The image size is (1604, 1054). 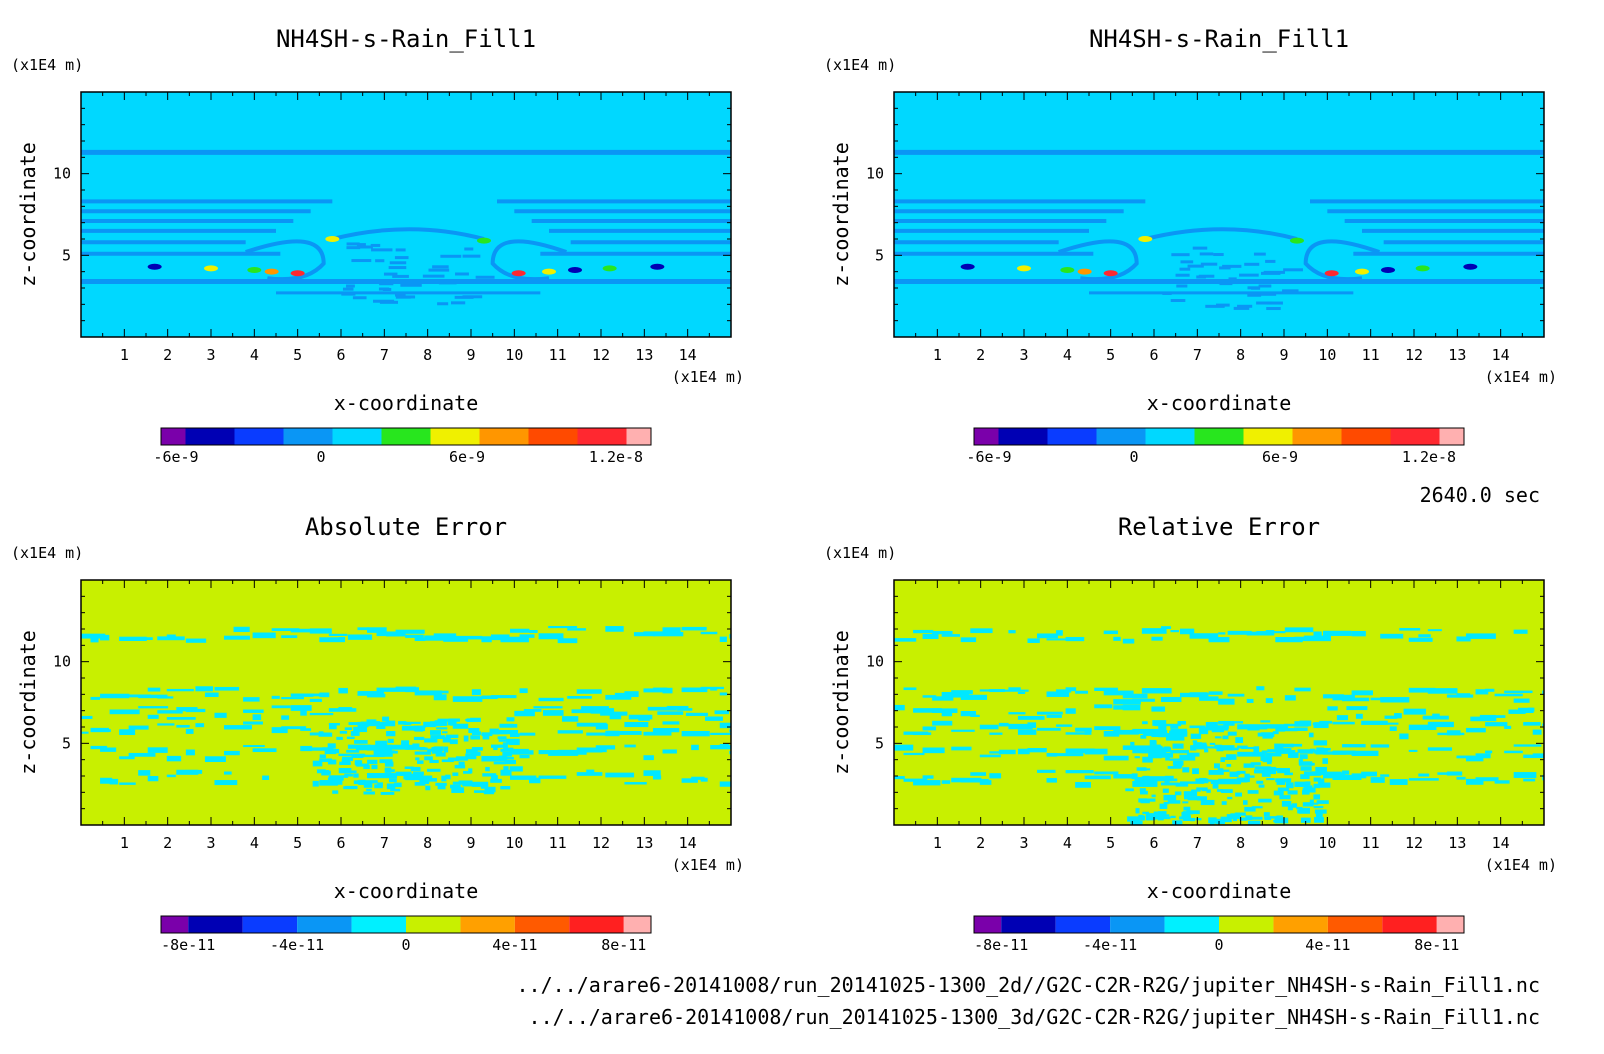 What do you see at coordinates (1327, 945) in the screenshot?
I see `colorbar-tick-label: 4e-11` at bounding box center [1327, 945].